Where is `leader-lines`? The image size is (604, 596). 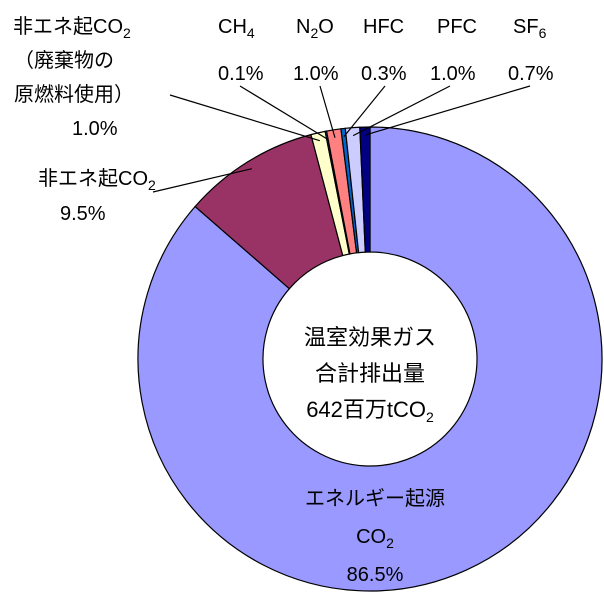
leader-lines is located at coordinates (341, 139).